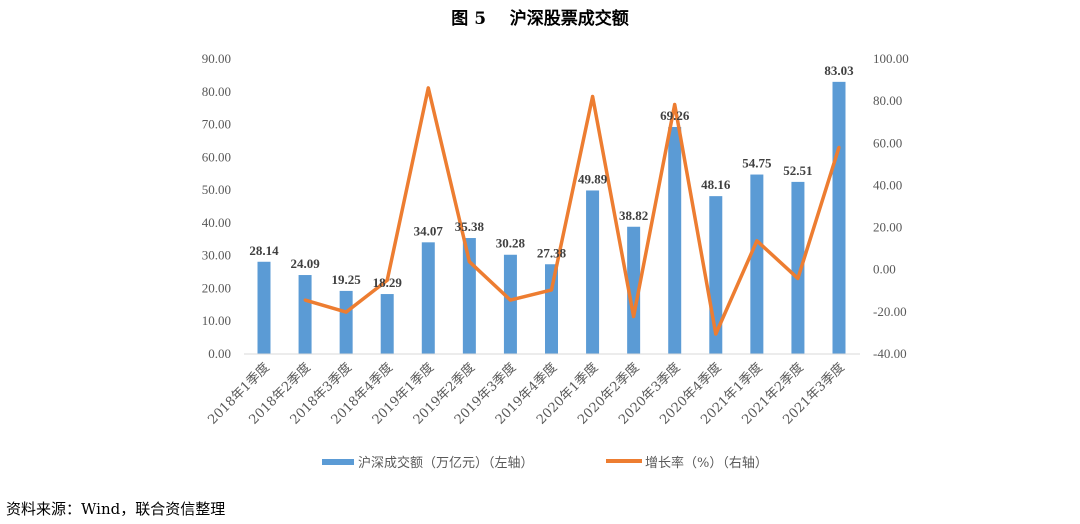  What do you see at coordinates (891, 58) in the screenshot?
I see `right-tick-label: 100.00` at bounding box center [891, 58].